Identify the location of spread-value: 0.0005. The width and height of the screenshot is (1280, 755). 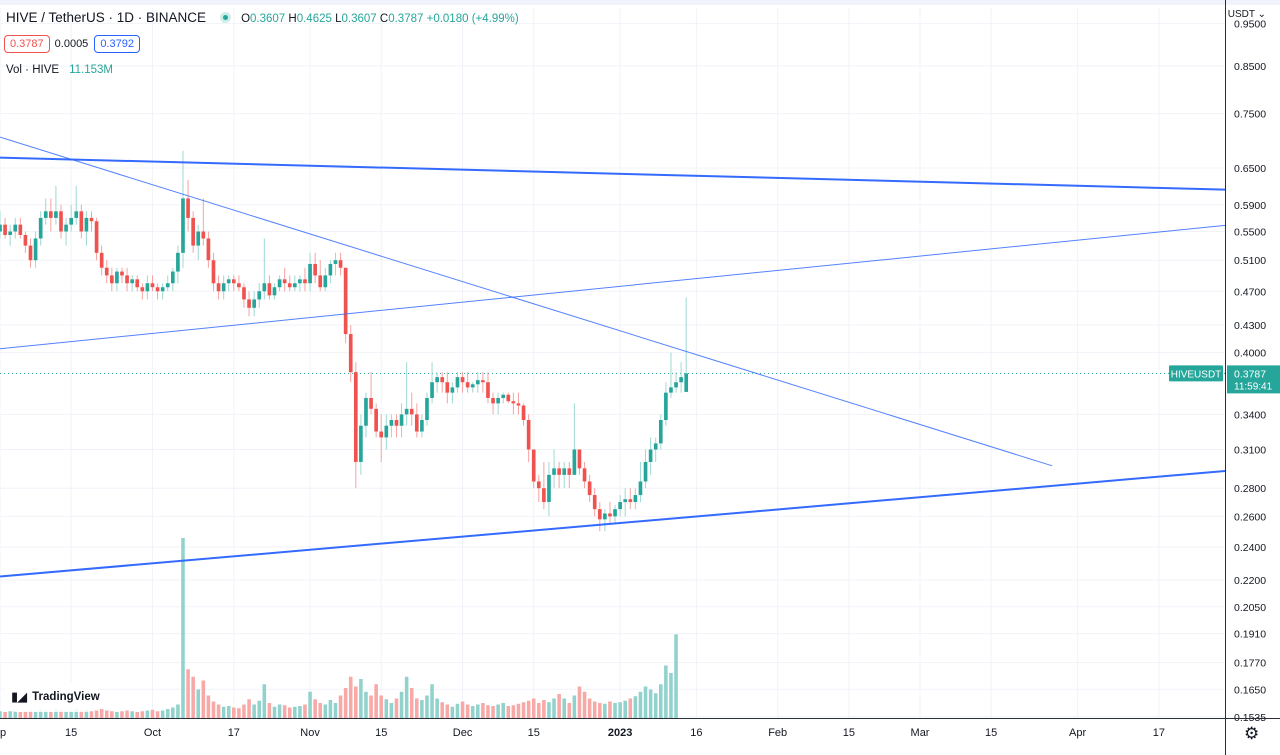
(71, 44).